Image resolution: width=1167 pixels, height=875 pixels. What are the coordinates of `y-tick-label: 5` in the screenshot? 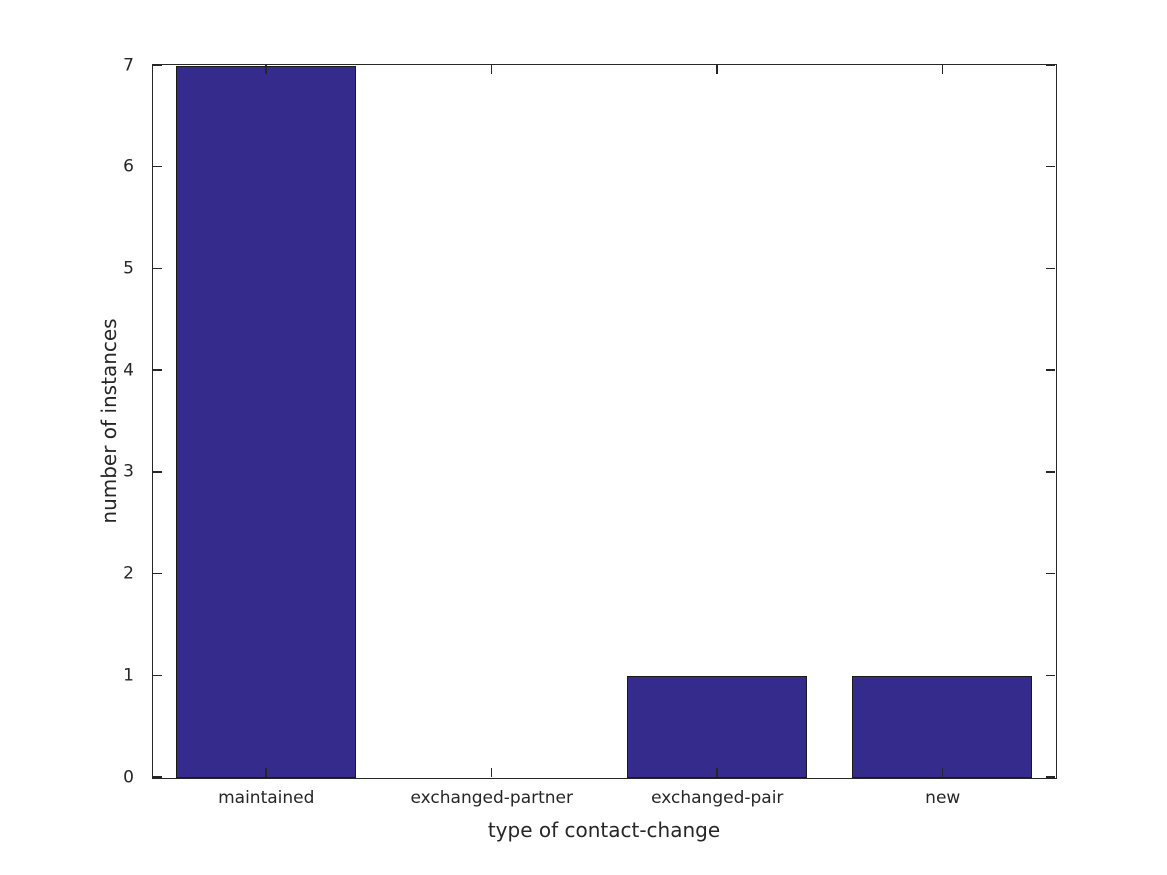 It's located at (128, 268).